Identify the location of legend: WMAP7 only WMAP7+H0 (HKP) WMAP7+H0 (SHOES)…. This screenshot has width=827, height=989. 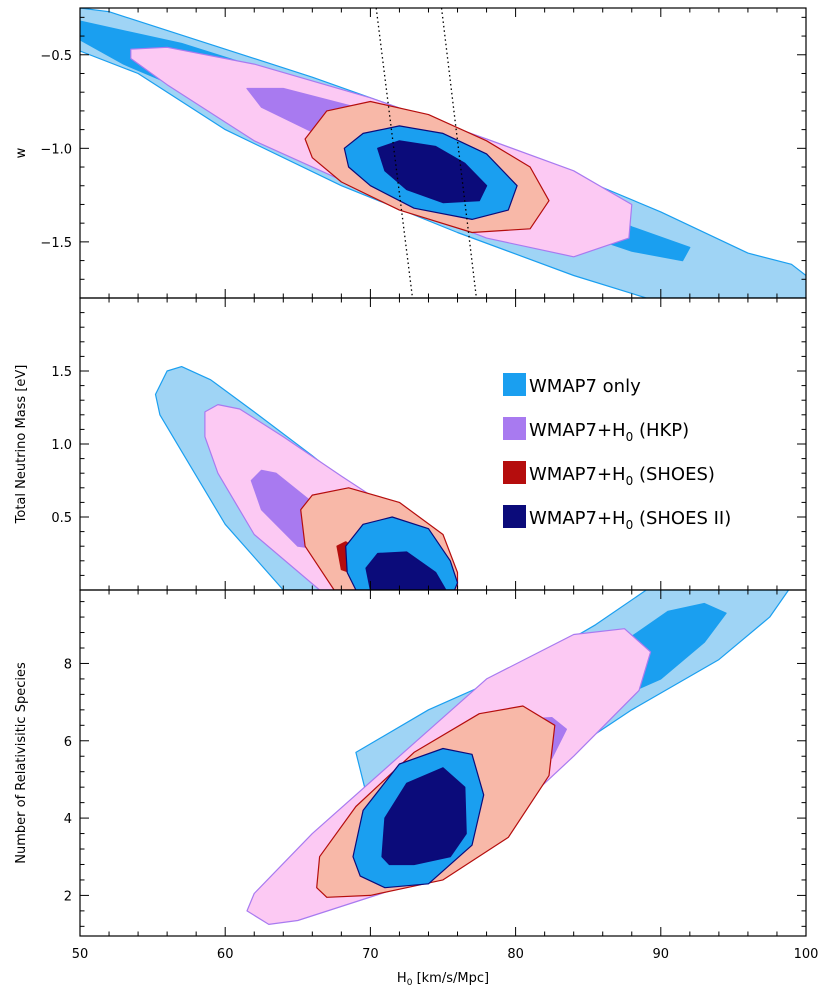
(617, 452).